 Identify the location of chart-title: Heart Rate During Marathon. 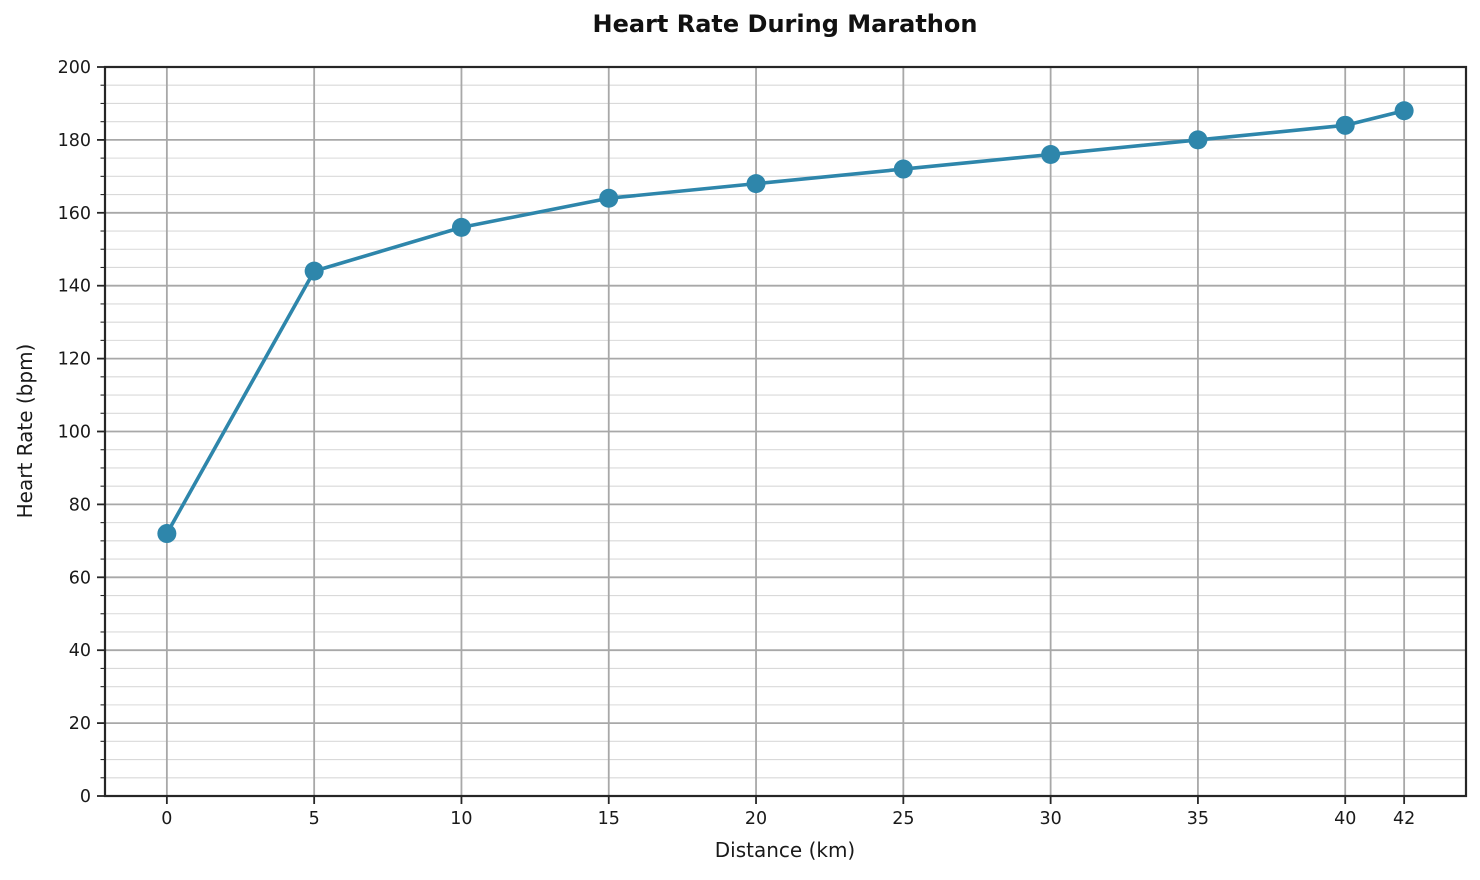
(785, 24).